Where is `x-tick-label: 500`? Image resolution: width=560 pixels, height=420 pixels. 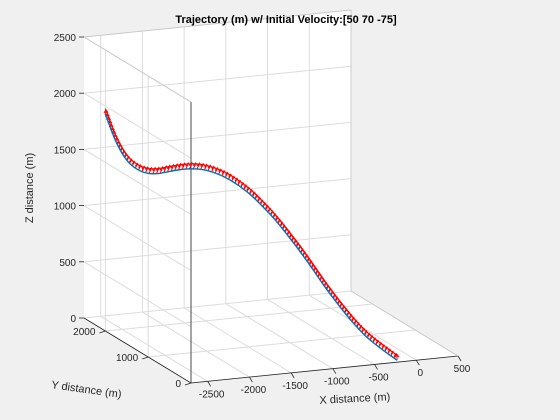
x-tick-label: 500 is located at coordinates (462, 369).